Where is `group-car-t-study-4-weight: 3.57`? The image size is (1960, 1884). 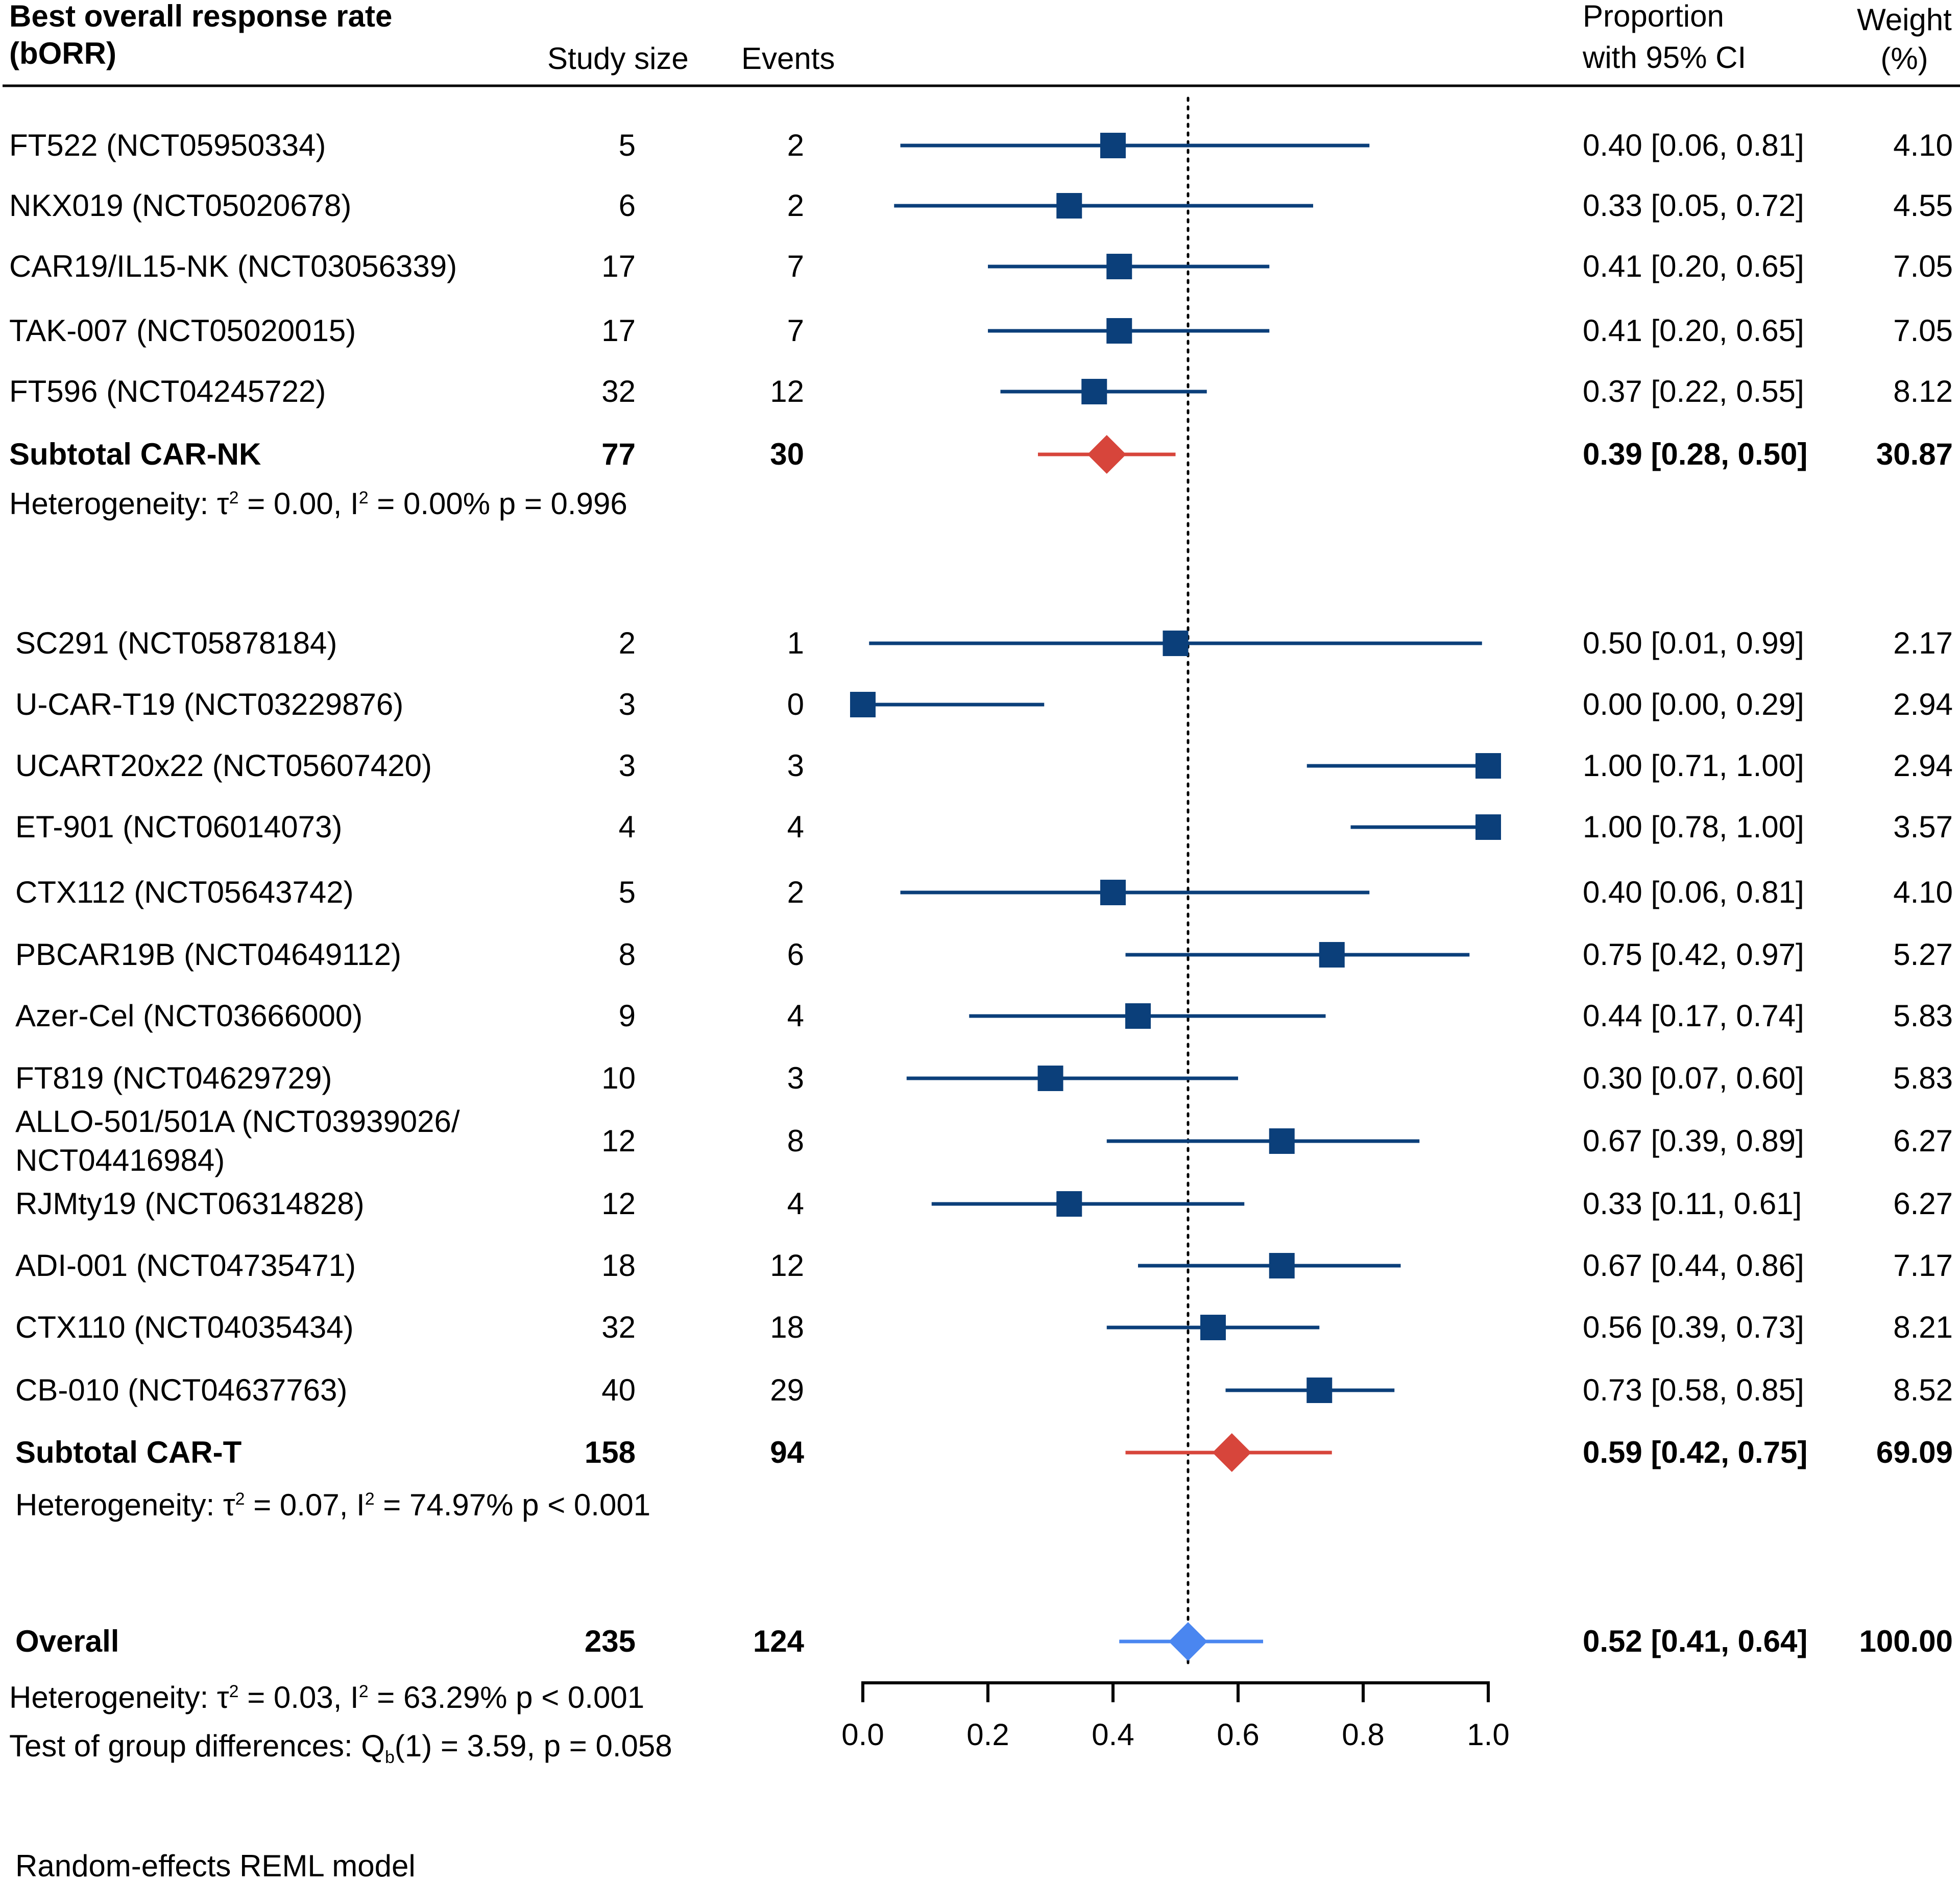 group-car-t-study-4-weight: 3.57 is located at coordinates (1923, 827).